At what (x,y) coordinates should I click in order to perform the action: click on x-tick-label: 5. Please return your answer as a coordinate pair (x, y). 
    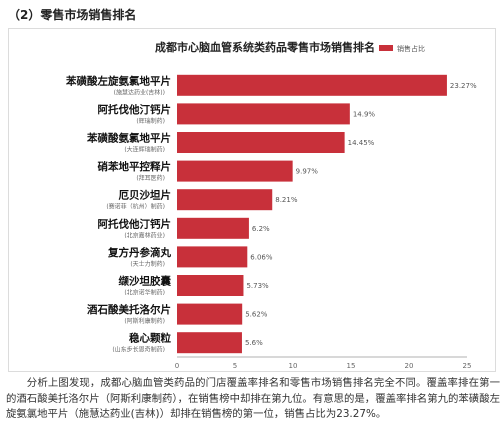
    Looking at the image, I should click on (235, 366).